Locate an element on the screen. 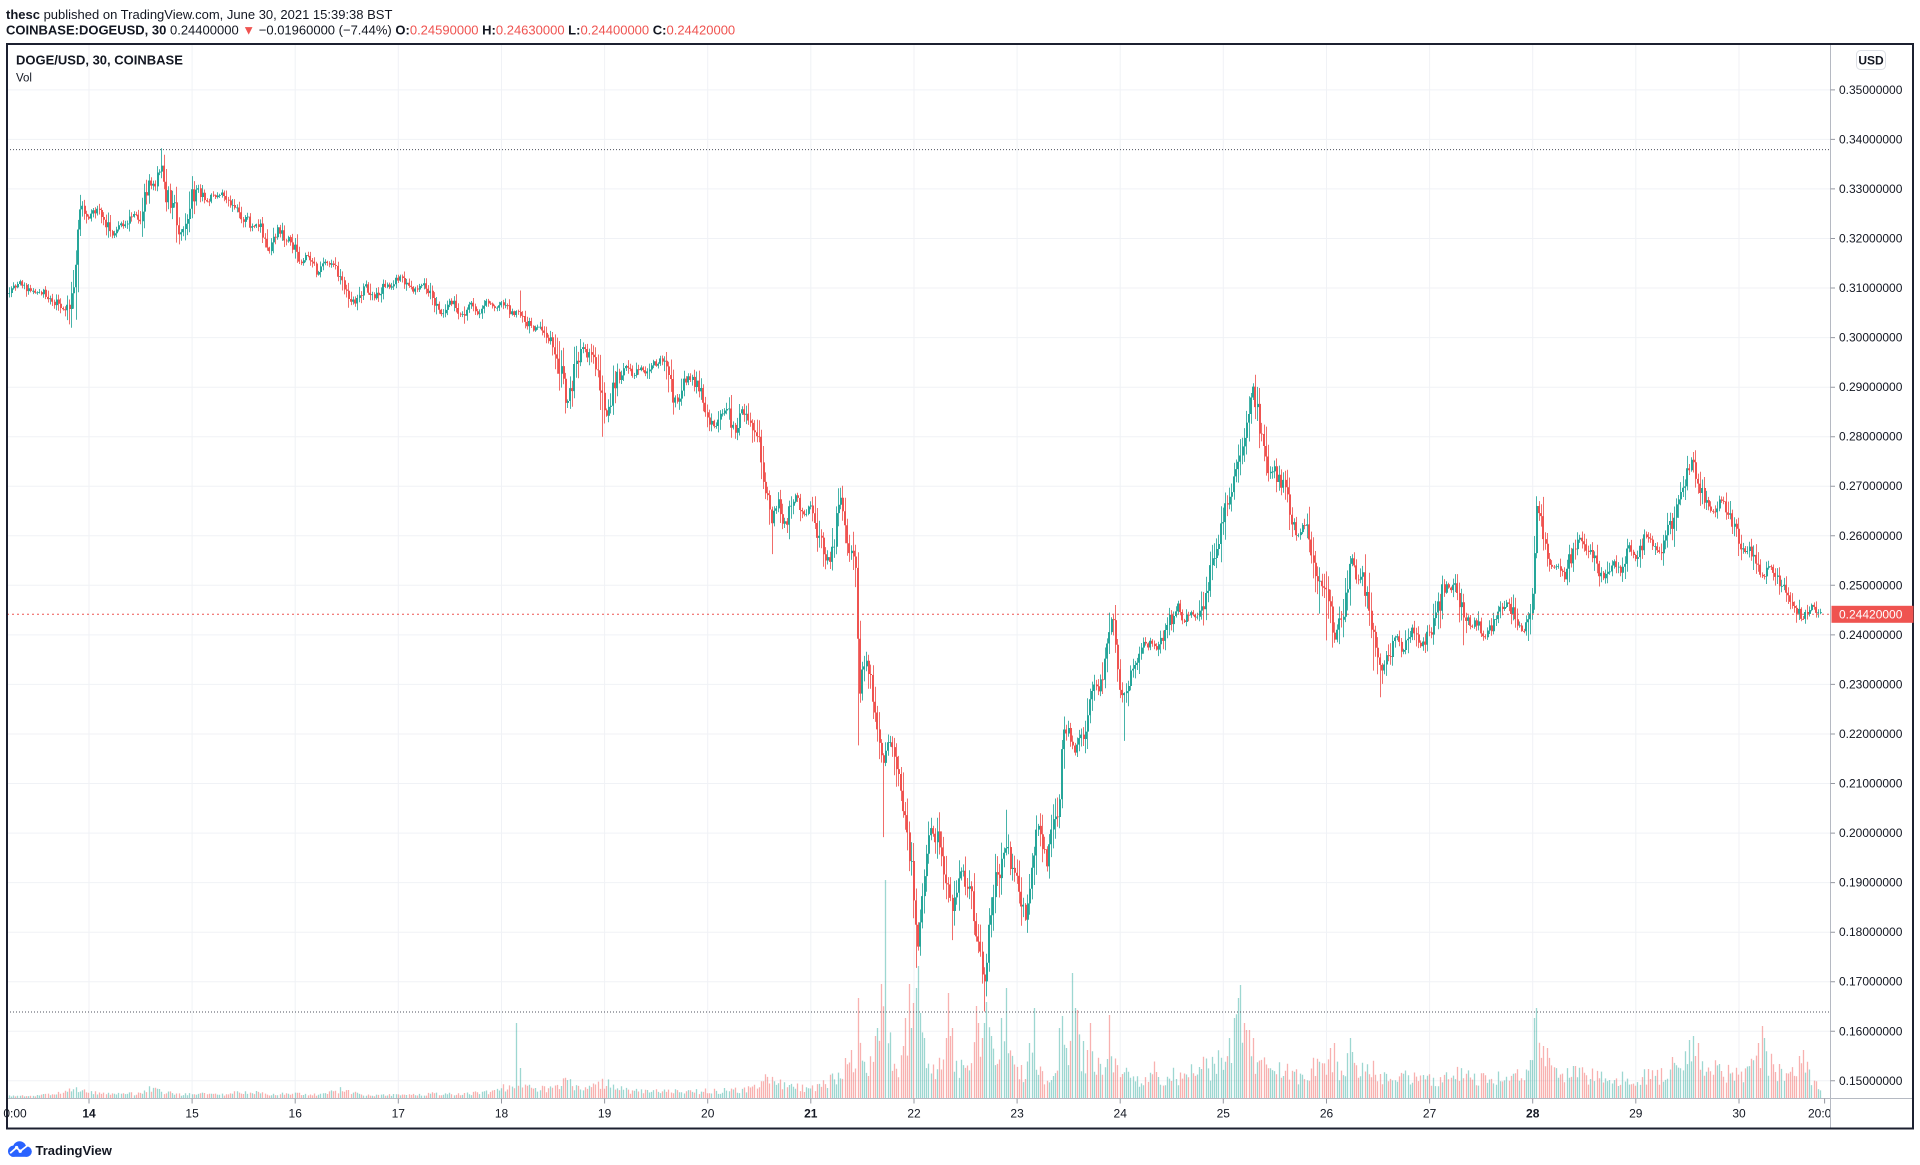 This screenshot has height=1165, width=1920. svg-text: 15 is located at coordinates (192, 1114).